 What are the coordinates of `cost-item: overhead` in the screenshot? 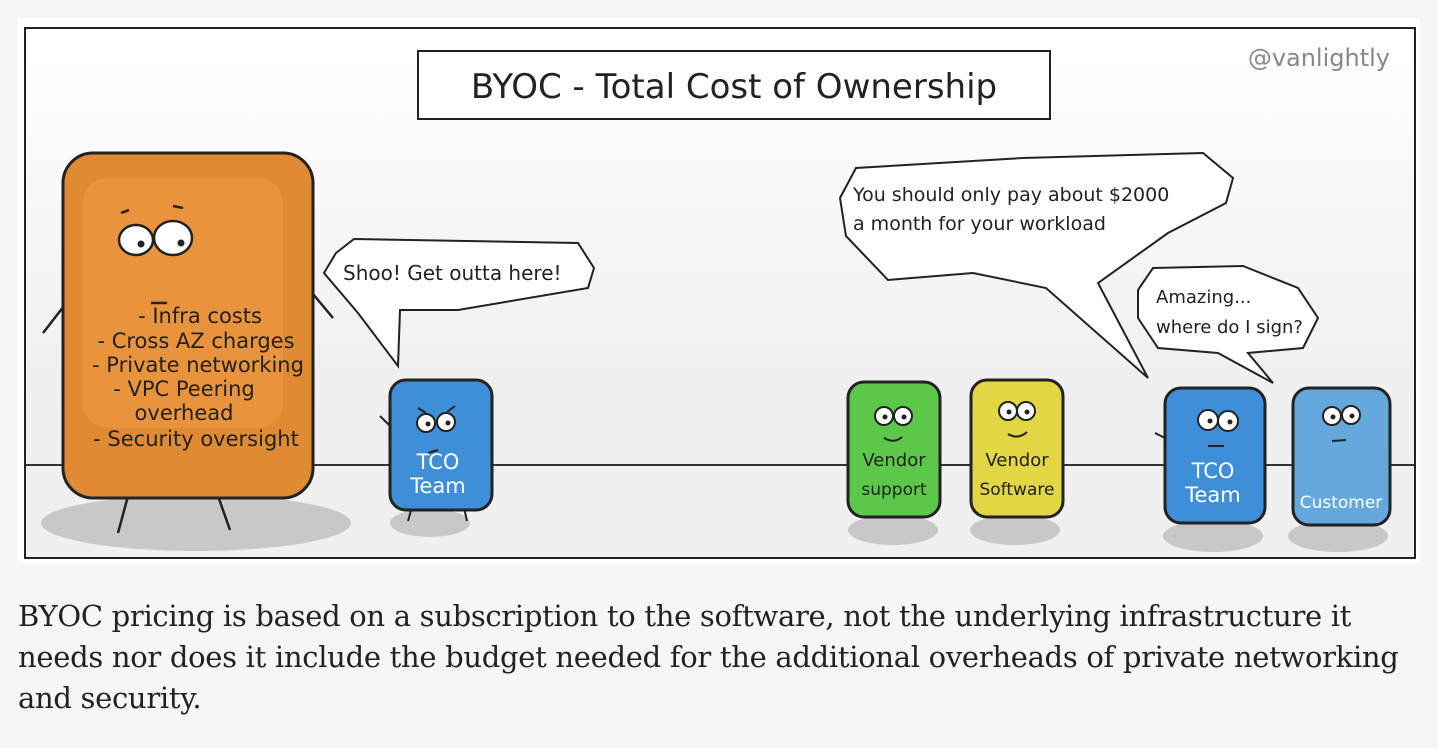 It's located at (184, 413).